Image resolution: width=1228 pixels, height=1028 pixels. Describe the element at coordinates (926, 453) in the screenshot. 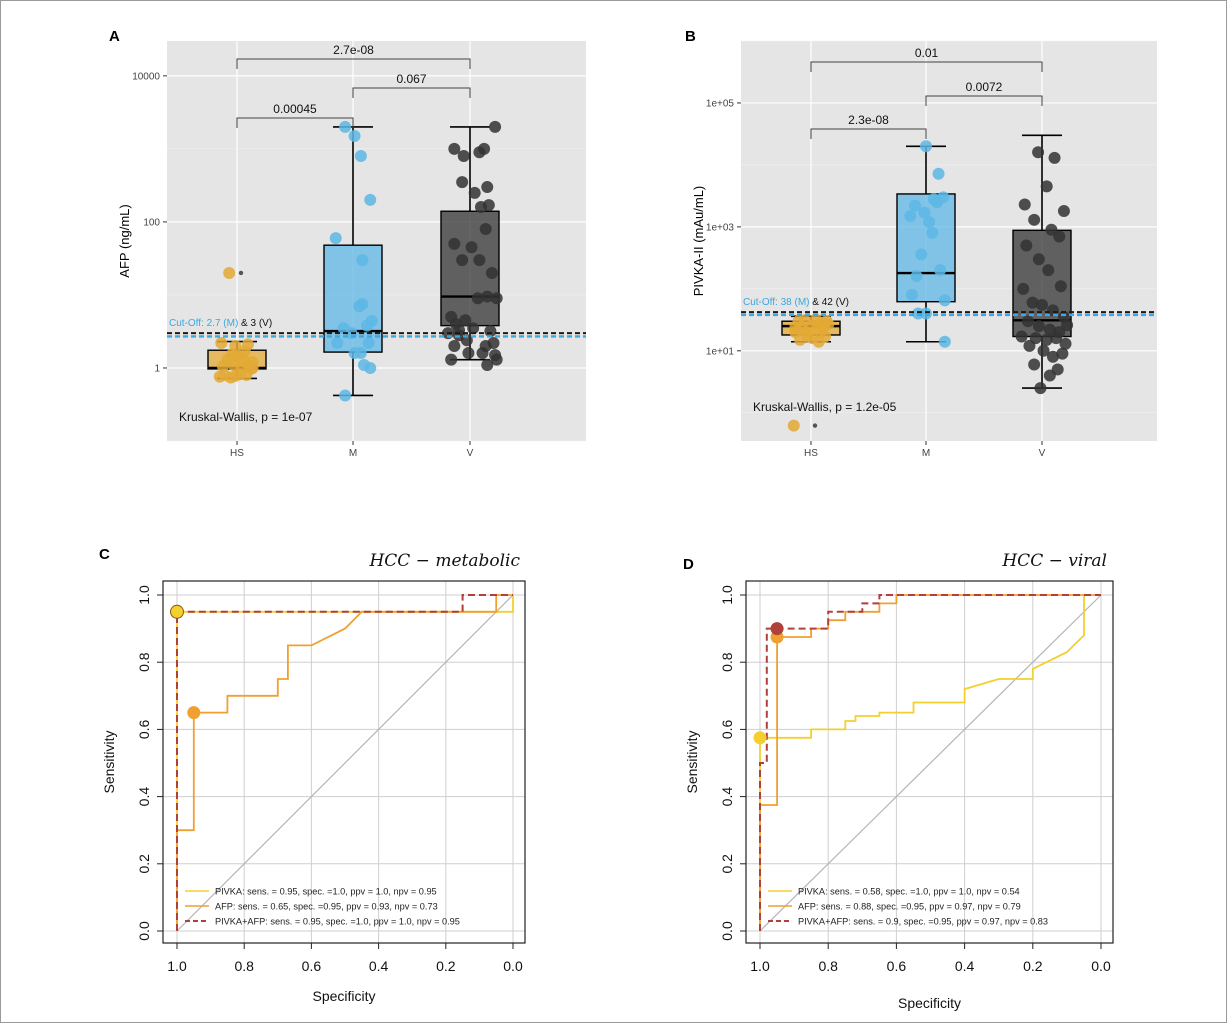

I see `x-tick-label: M` at that location.